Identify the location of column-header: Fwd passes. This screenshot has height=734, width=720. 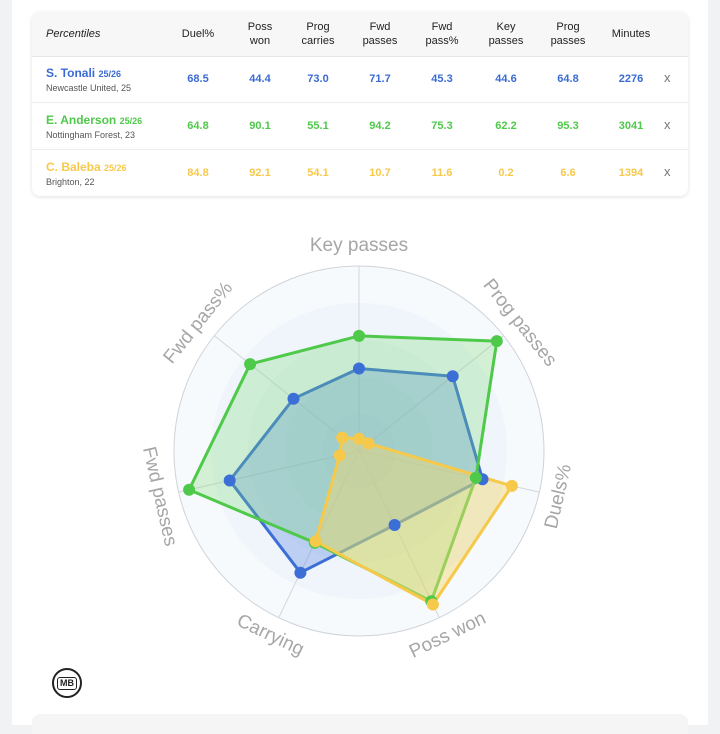
(380, 34).